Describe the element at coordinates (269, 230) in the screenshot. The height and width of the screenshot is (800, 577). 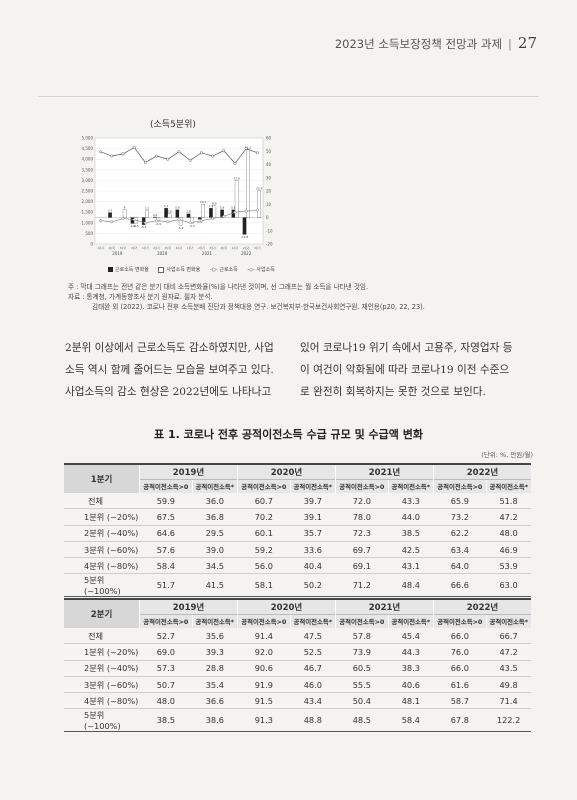
I see `right-tick-label: -10` at that location.